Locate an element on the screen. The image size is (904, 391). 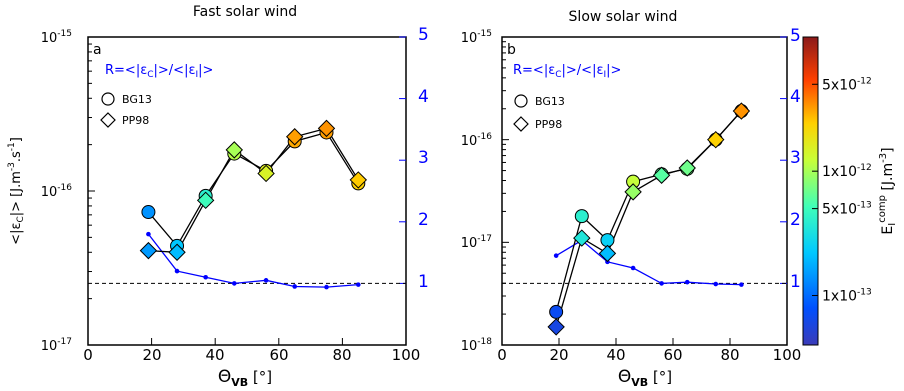
panel-a-label: a is located at coordinates (97, 50).